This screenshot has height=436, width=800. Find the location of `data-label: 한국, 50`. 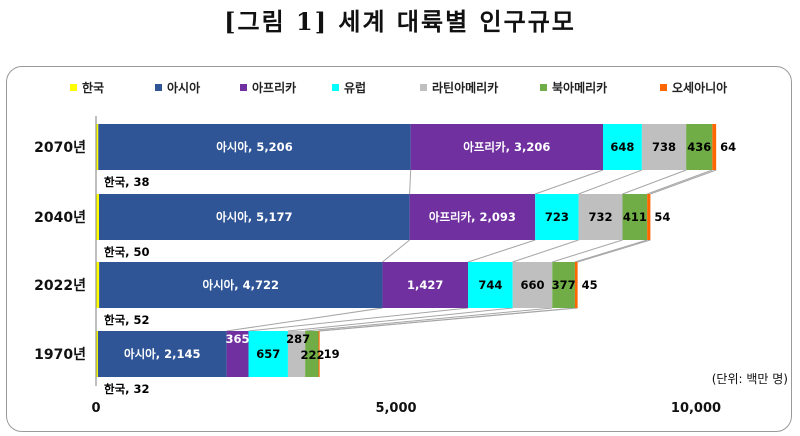

data-label: 한국, 50 is located at coordinates (127, 252).